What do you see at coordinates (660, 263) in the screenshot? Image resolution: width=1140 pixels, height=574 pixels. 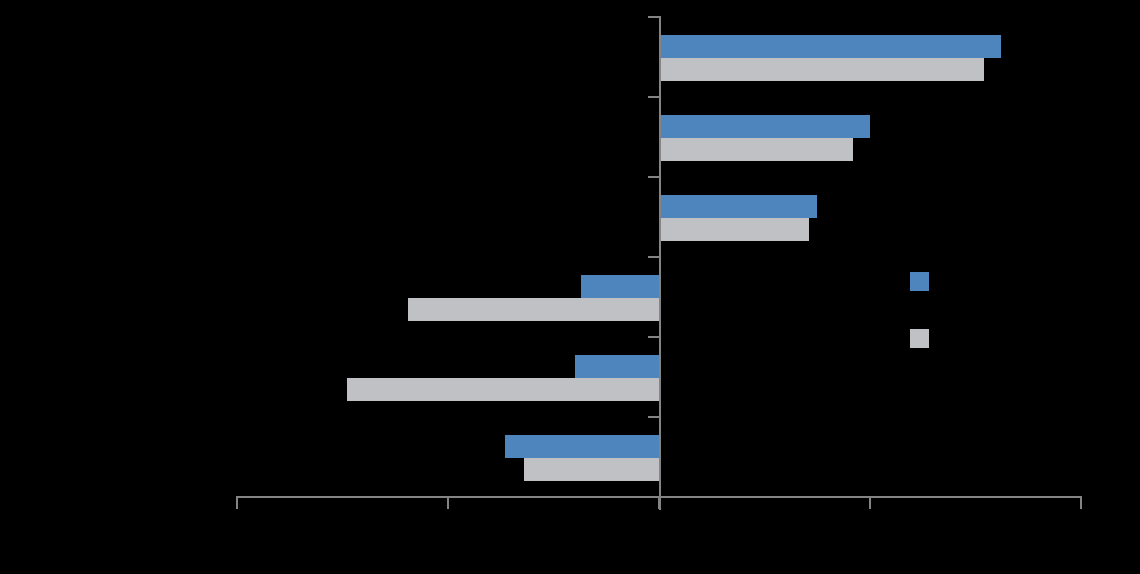 I see `y-axis-line` at bounding box center [660, 263].